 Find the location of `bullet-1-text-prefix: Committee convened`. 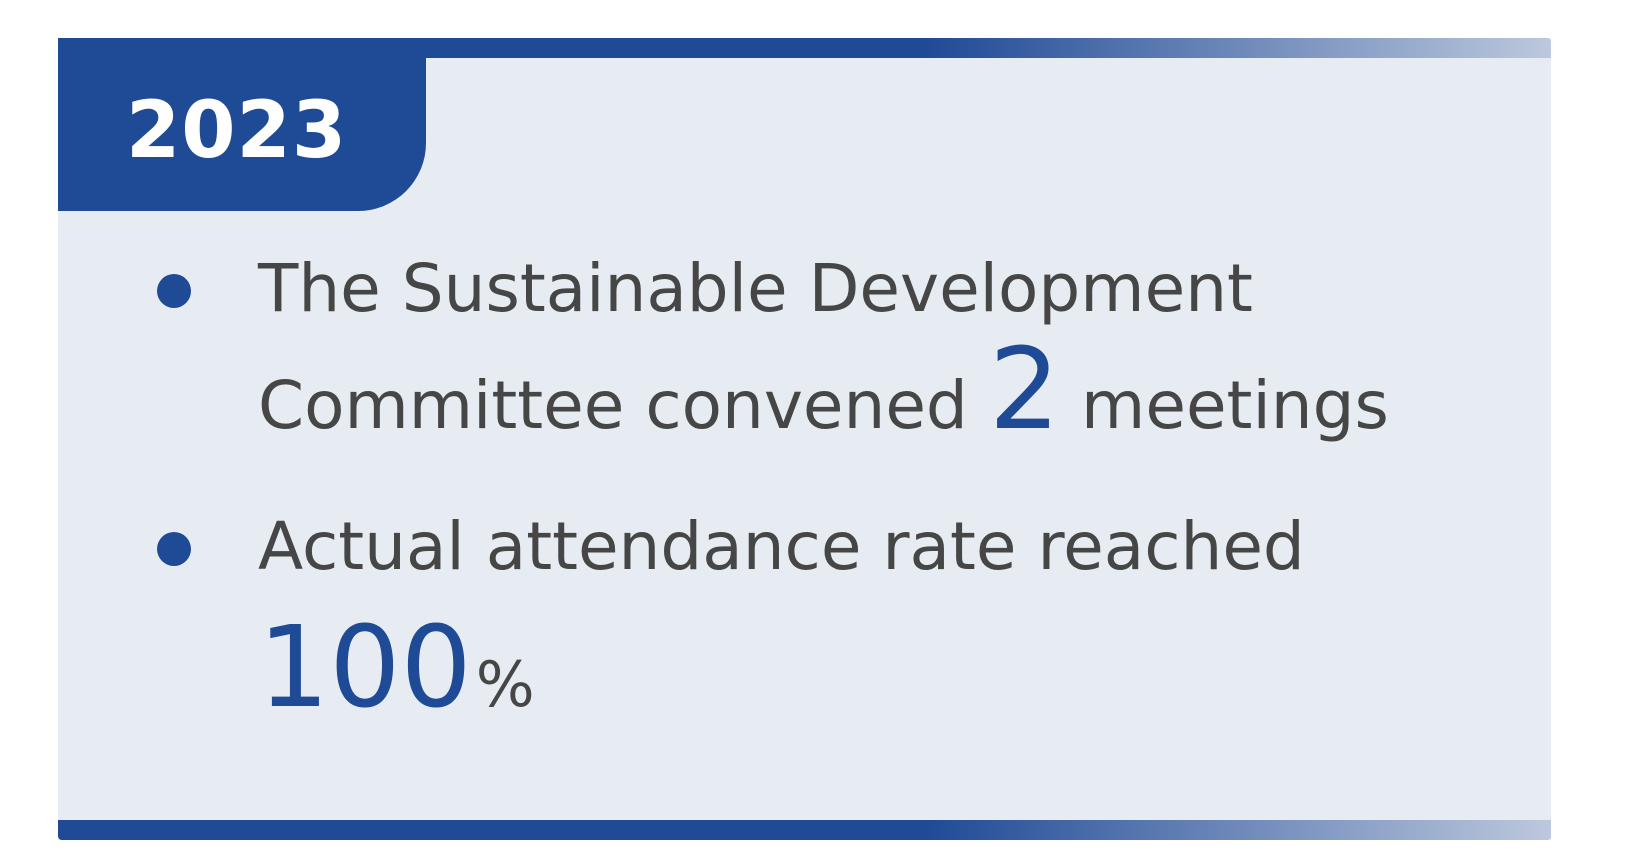

bullet-1-text-prefix: Committee convened is located at coordinates (623, 405).